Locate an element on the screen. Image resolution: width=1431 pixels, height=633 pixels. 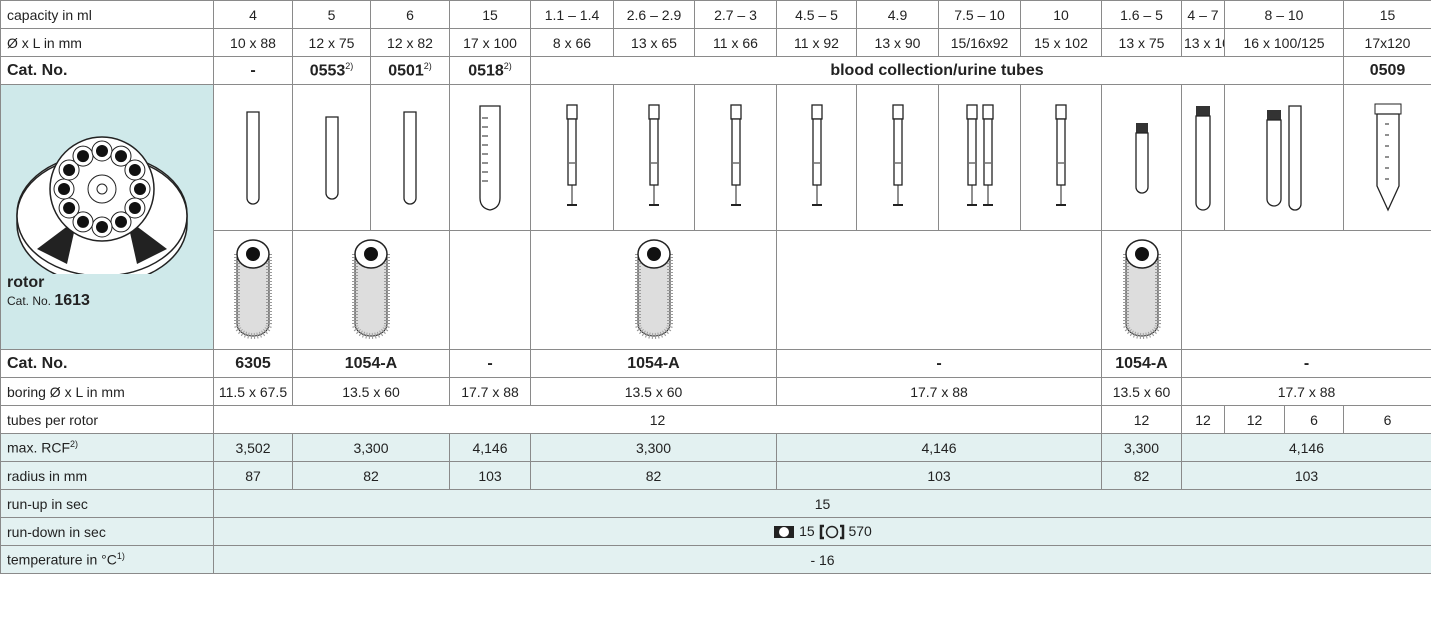
cell-text: - 16 is located at coordinates (822, 559).